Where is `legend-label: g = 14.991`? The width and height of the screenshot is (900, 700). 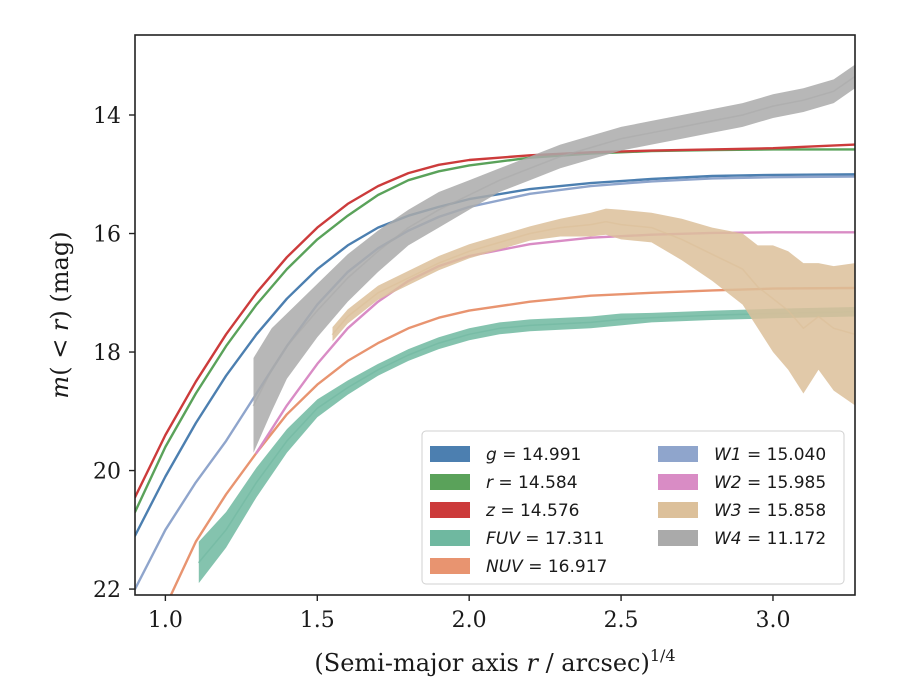 legend-label: g = 14.991 is located at coordinates (533, 455).